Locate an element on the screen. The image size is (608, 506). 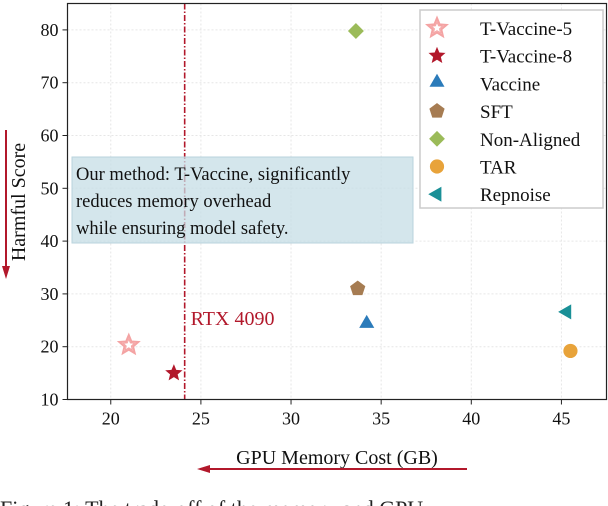
x-tick-label: 20 is located at coordinates (111, 419).